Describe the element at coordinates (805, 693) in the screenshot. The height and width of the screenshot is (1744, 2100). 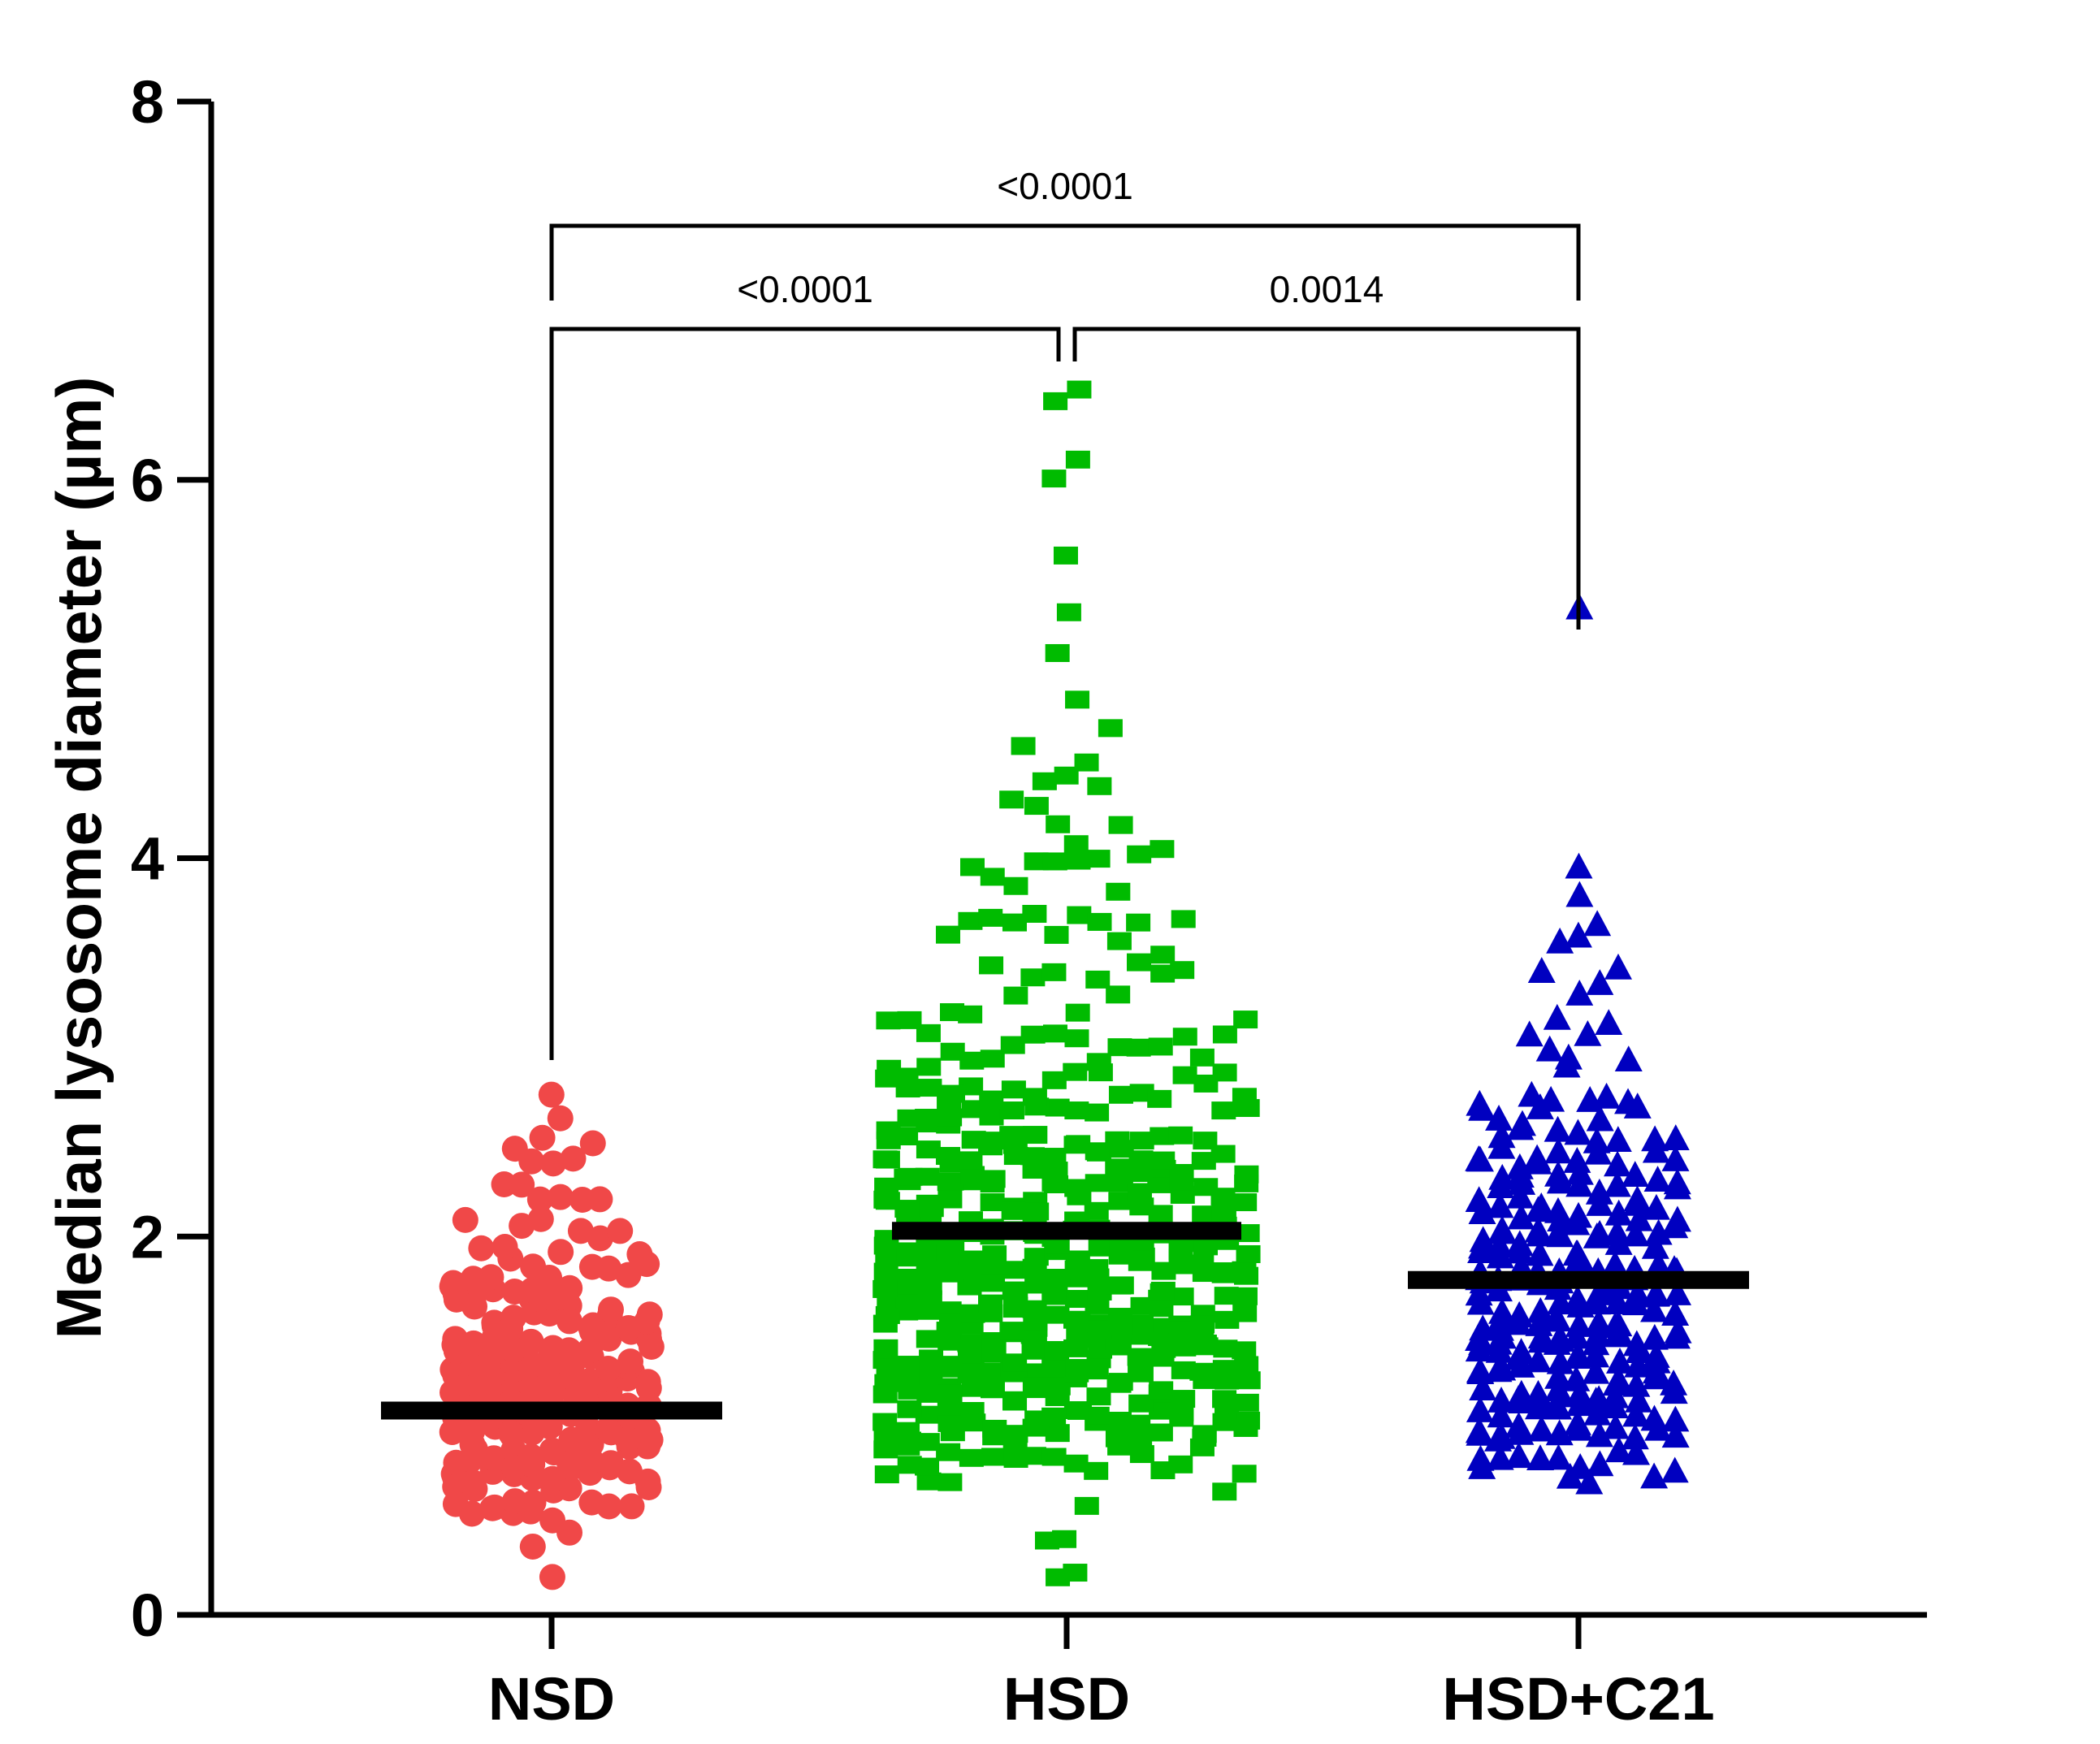
I see `significance-bracket` at that location.